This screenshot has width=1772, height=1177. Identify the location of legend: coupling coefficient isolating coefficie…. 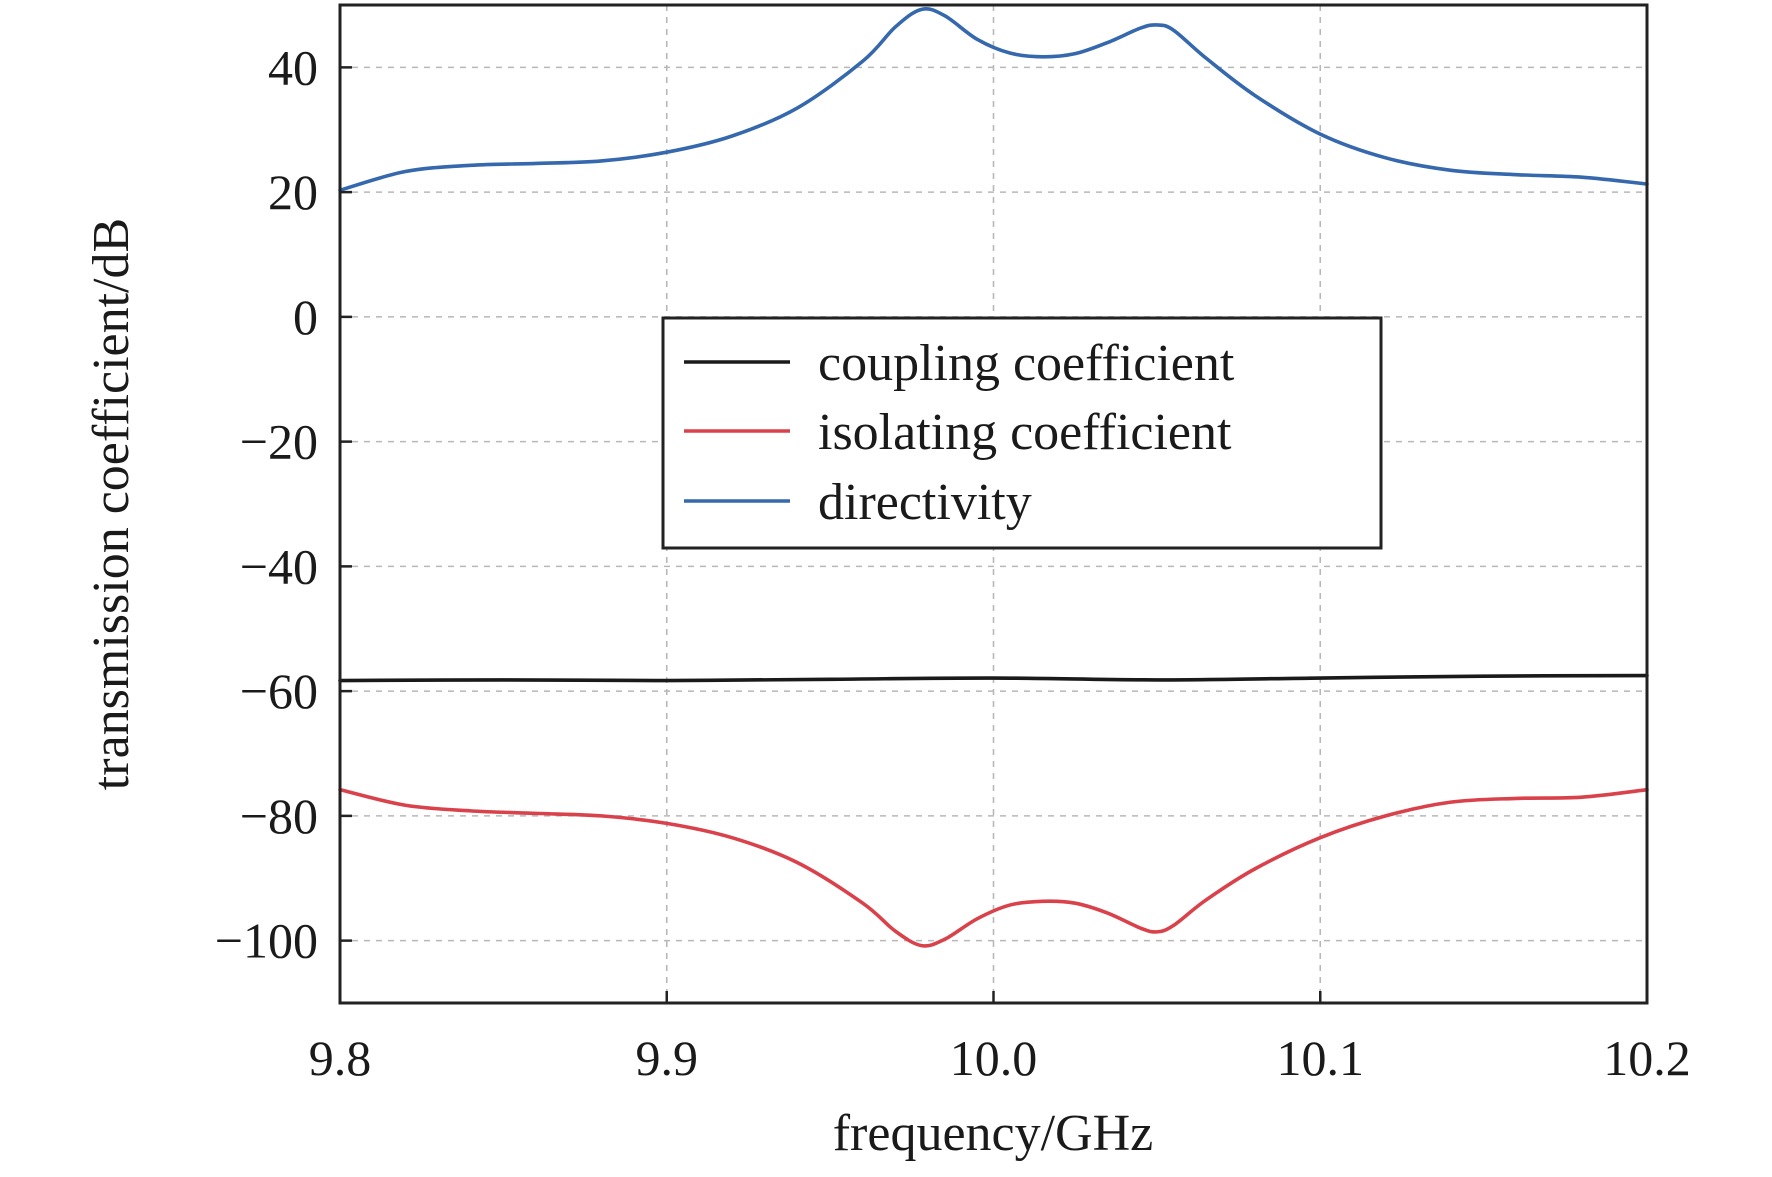
(1022, 433).